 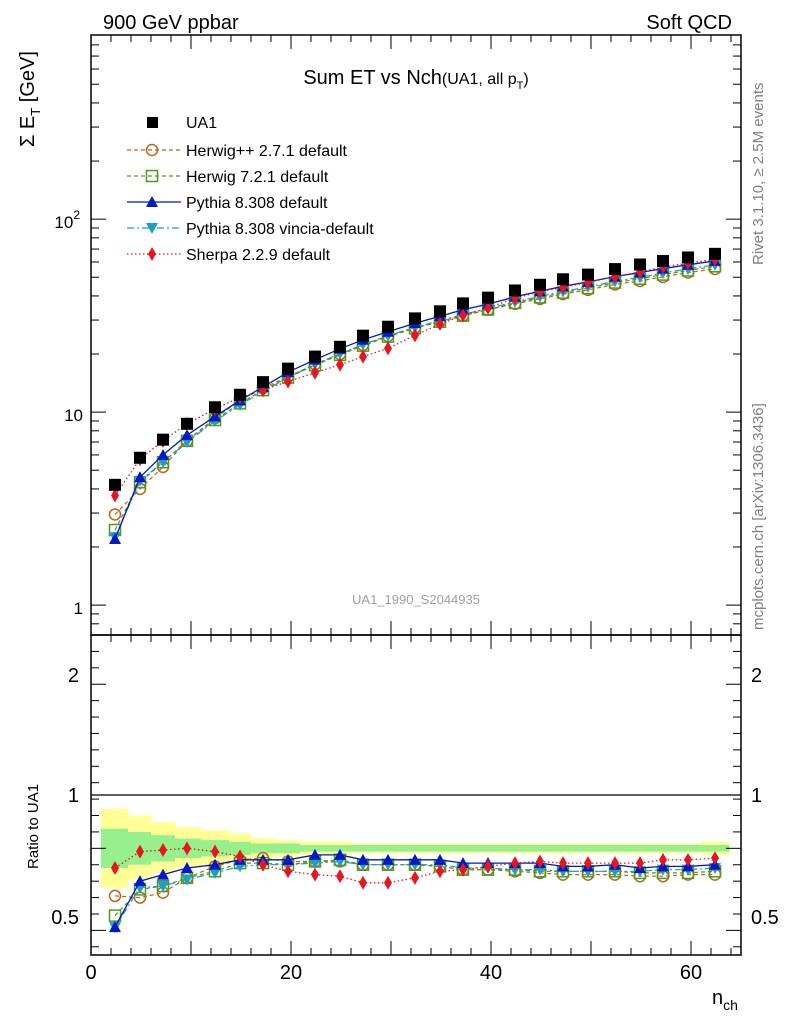 I want to click on analysis-watermark: UA1_1990_S2044935, so click(x=416, y=599).